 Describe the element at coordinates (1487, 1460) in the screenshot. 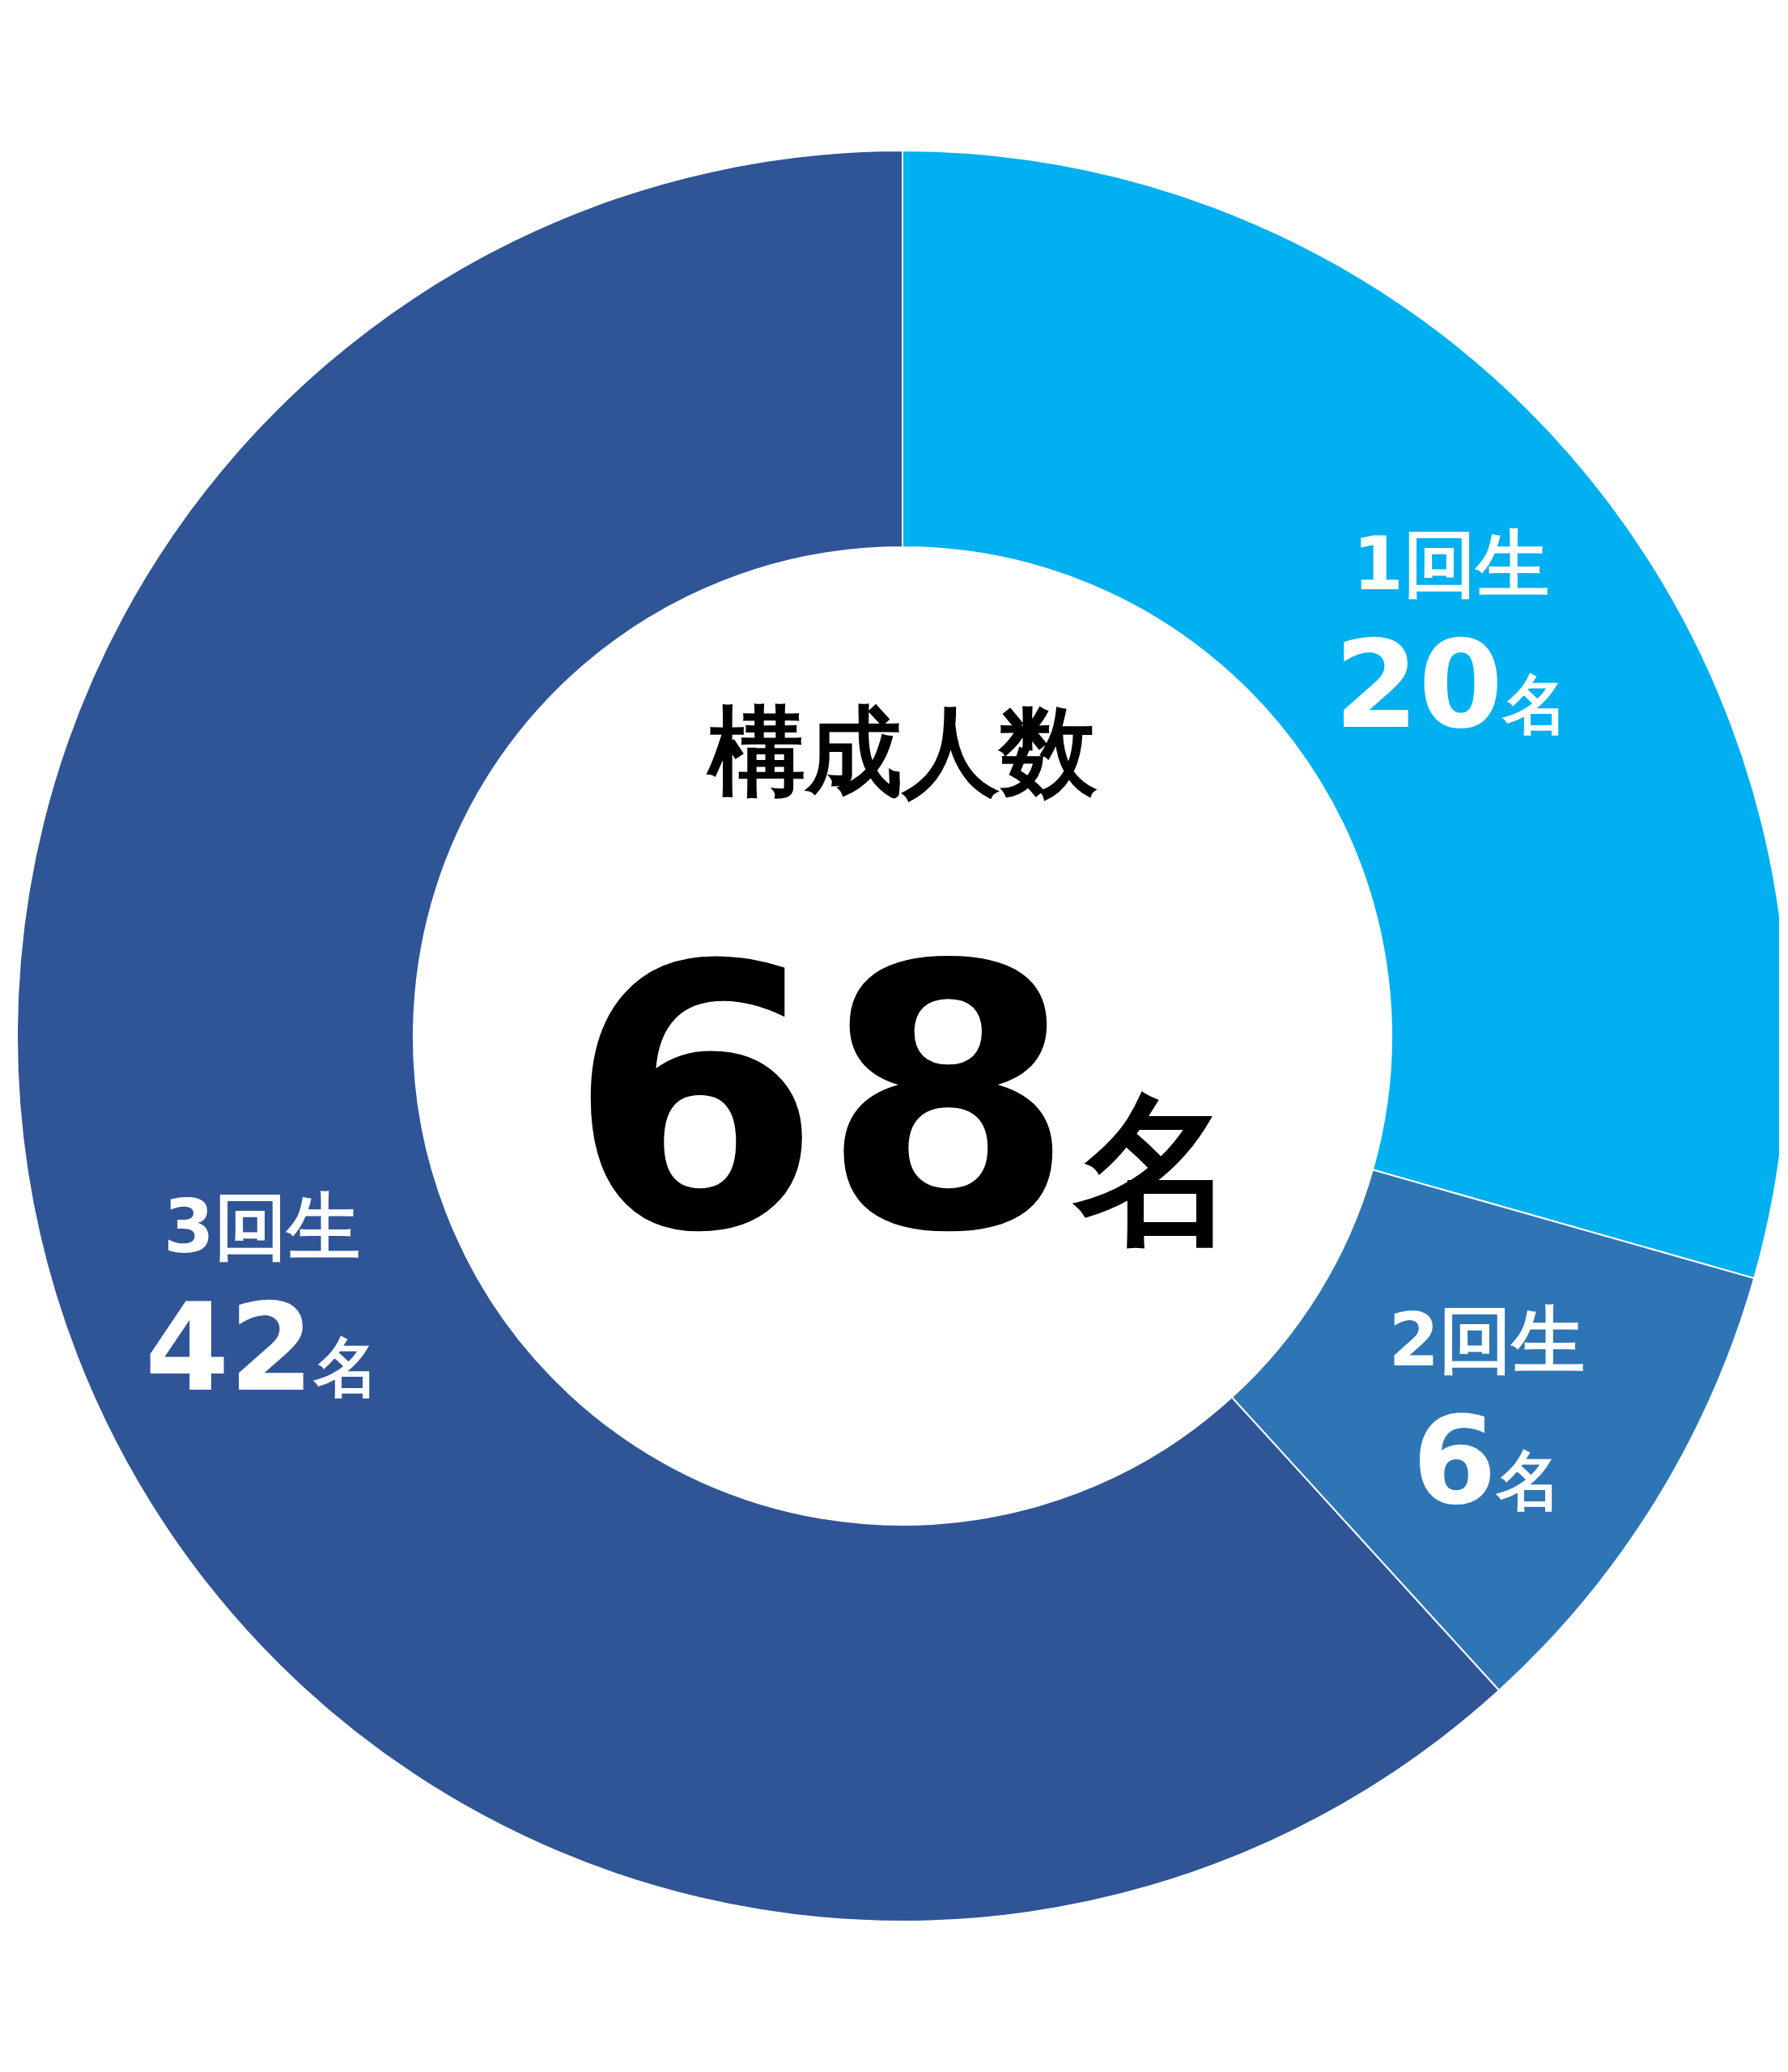

I see `data-label: 6名` at that location.